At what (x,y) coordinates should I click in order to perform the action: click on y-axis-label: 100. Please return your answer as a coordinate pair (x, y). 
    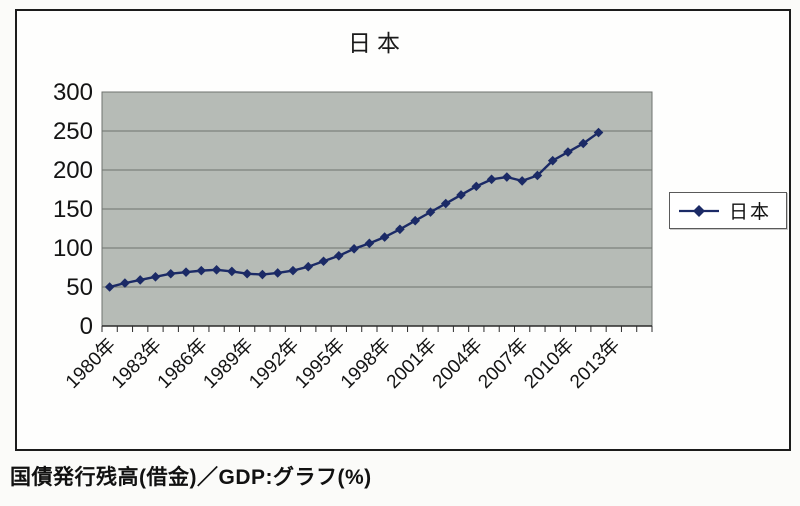
    Looking at the image, I should click on (73, 248).